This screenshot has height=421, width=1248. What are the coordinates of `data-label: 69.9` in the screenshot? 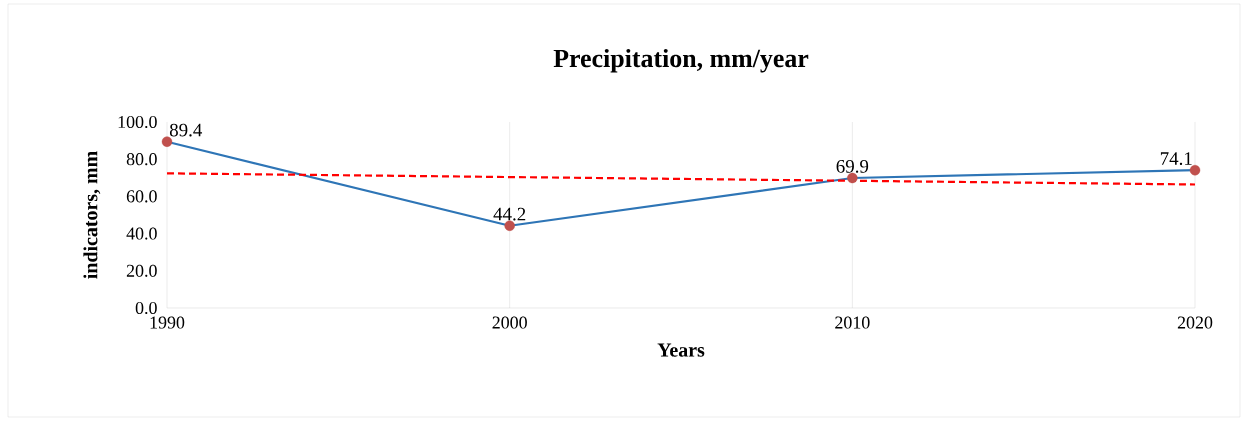 It's located at (852, 166).